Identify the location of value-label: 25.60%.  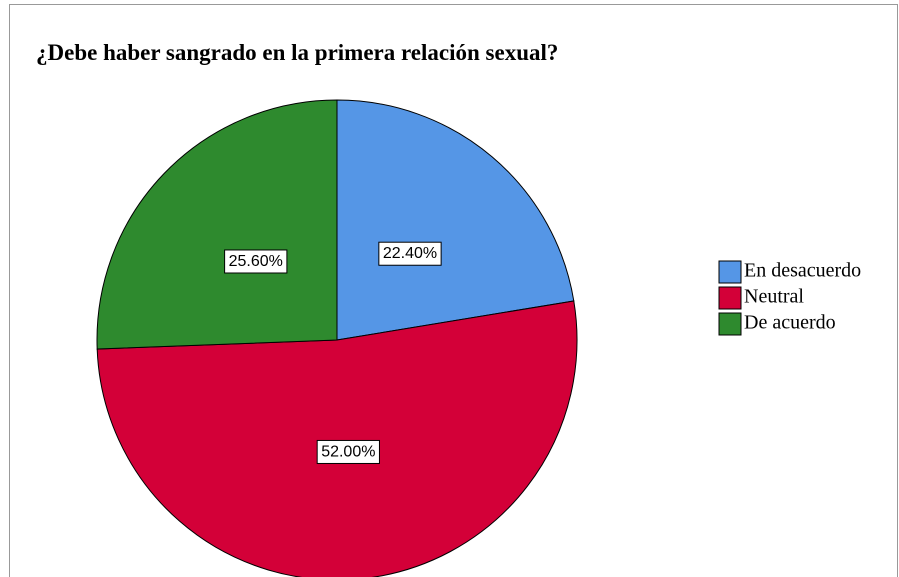
(256, 261).